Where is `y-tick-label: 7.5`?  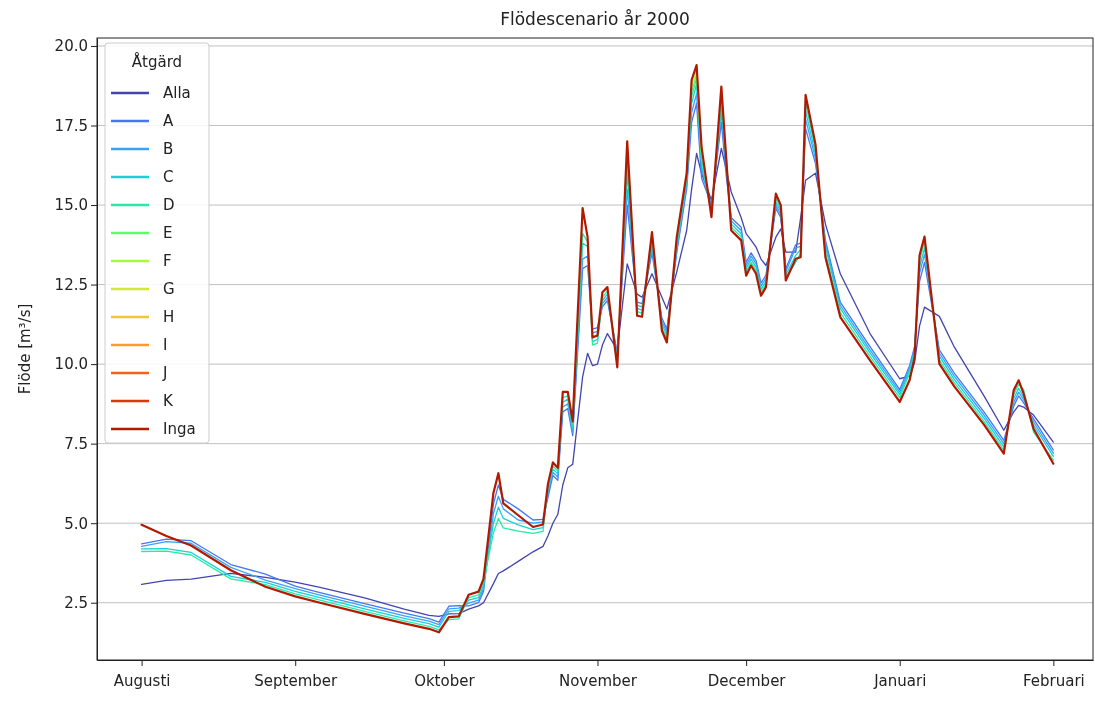
y-tick-label: 7.5 is located at coordinates (76, 443).